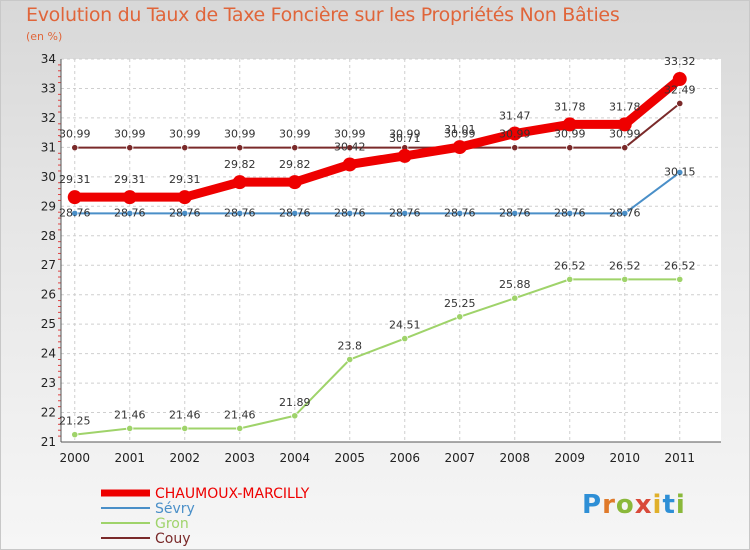  What do you see at coordinates (48, 236) in the screenshot?
I see `y-tick-label: 28` at bounding box center [48, 236].